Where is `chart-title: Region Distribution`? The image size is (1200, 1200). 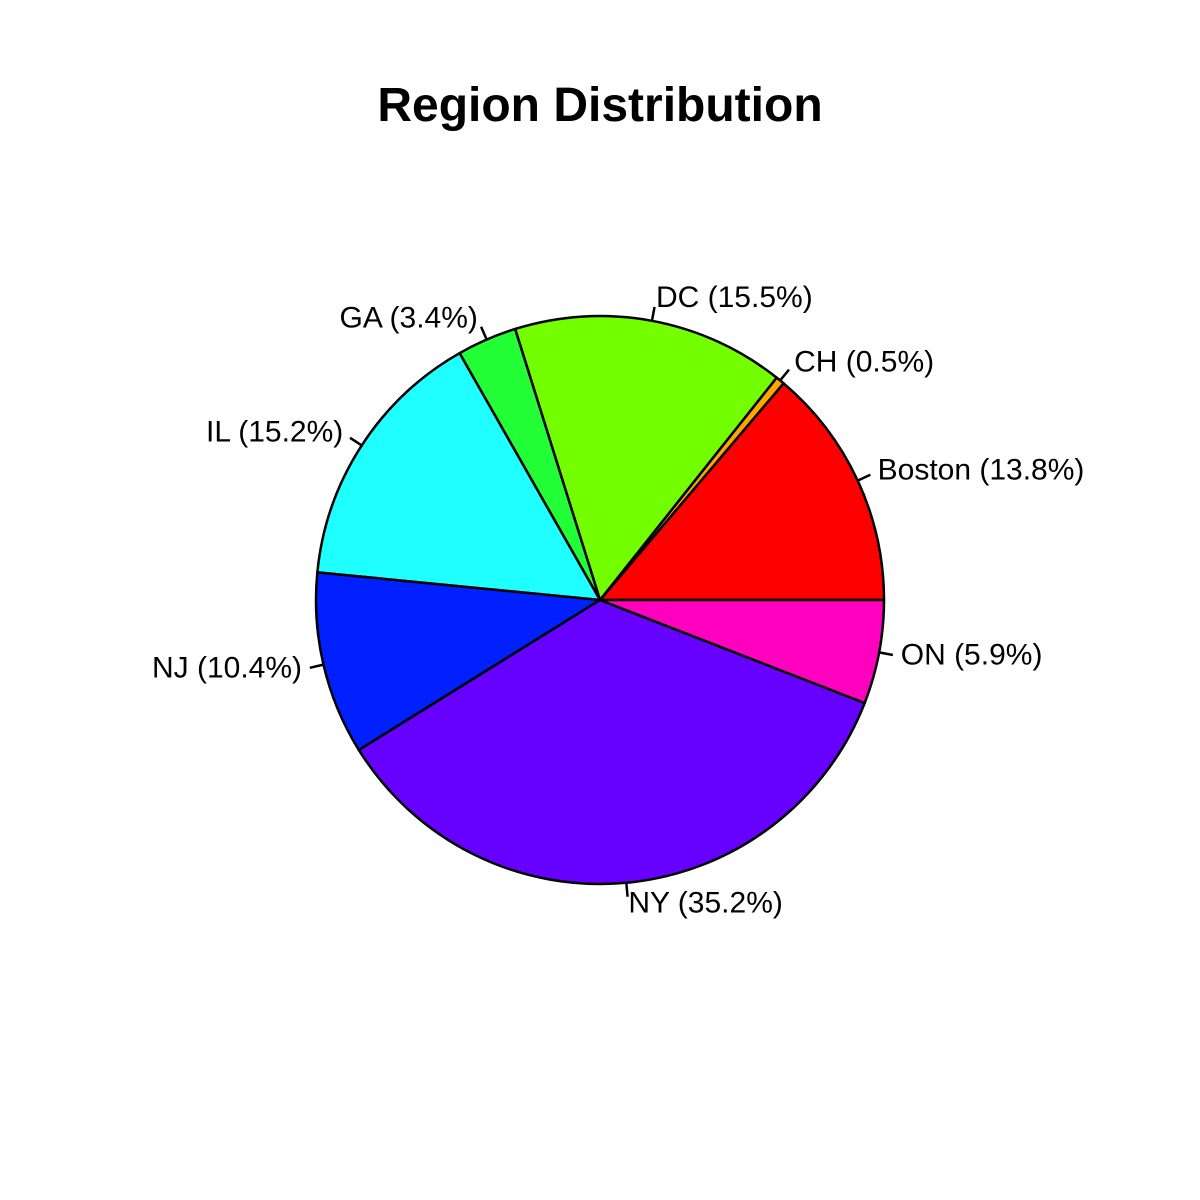 chart-title: Region Distribution is located at coordinates (600, 105).